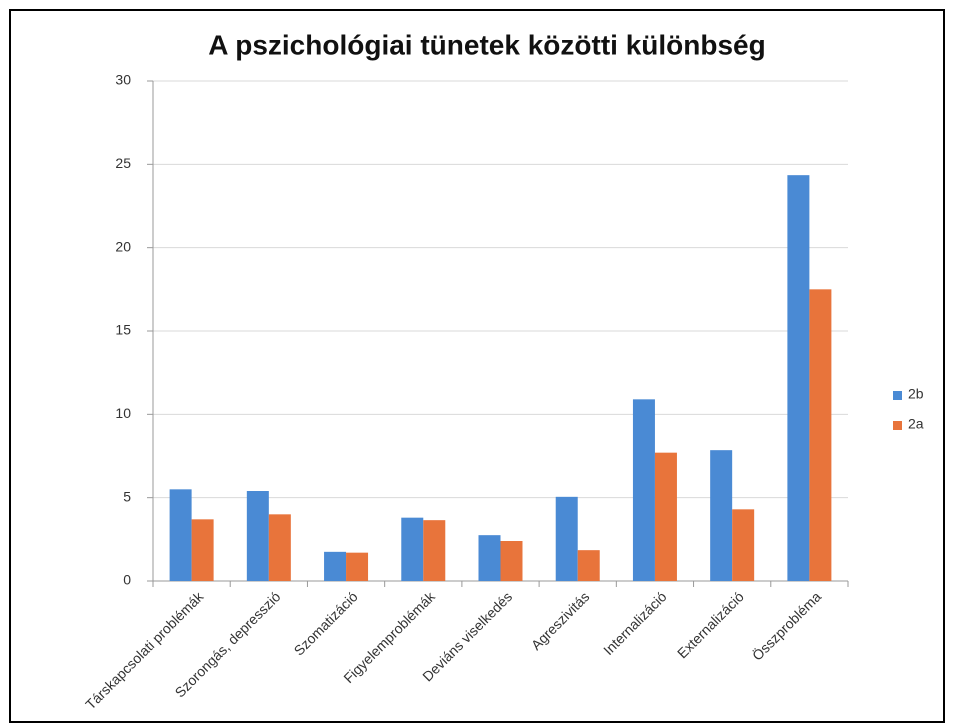 The image size is (954, 724). Describe the element at coordinates (127, 496) in the screenshot. I see `y-tick-label: 5` at that location.